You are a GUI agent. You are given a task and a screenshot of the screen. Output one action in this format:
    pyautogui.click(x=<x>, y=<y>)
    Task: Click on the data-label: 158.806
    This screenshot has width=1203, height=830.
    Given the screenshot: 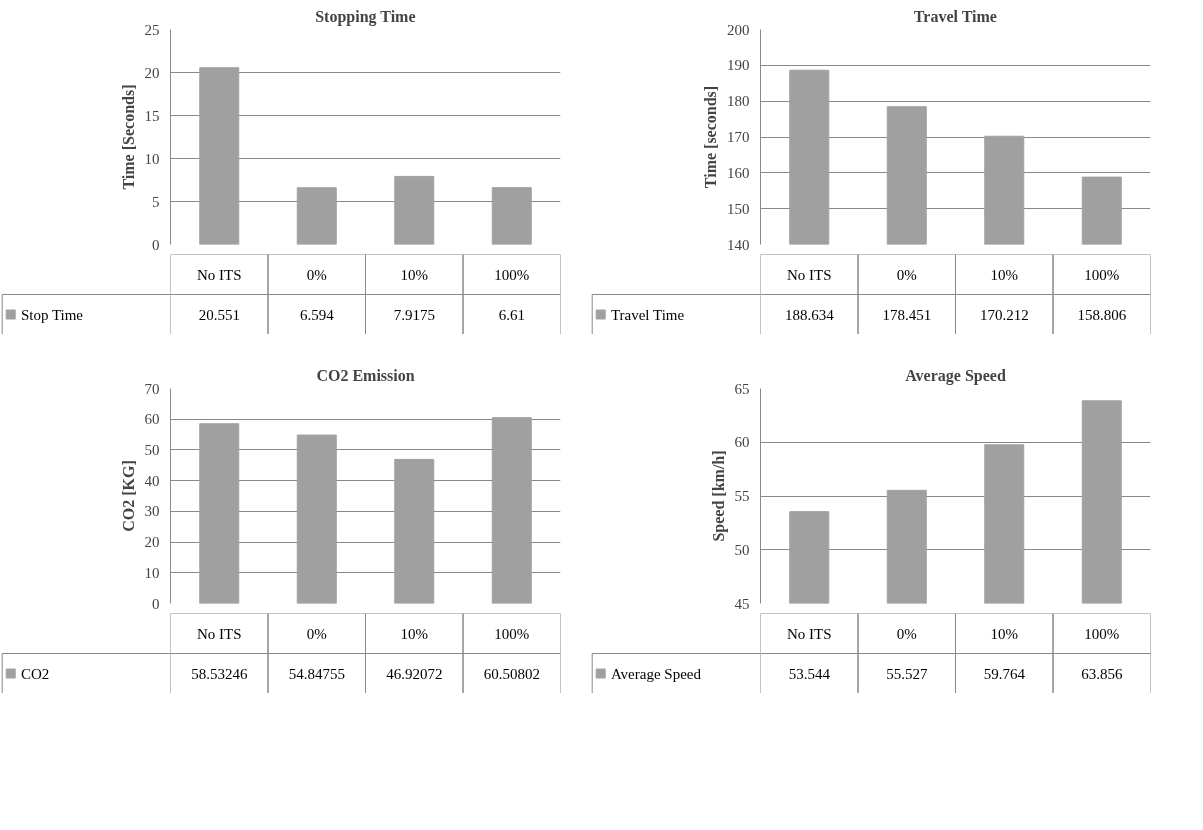 What is the action you would take?
    pyautogui.click(x=1102, y=314)
    